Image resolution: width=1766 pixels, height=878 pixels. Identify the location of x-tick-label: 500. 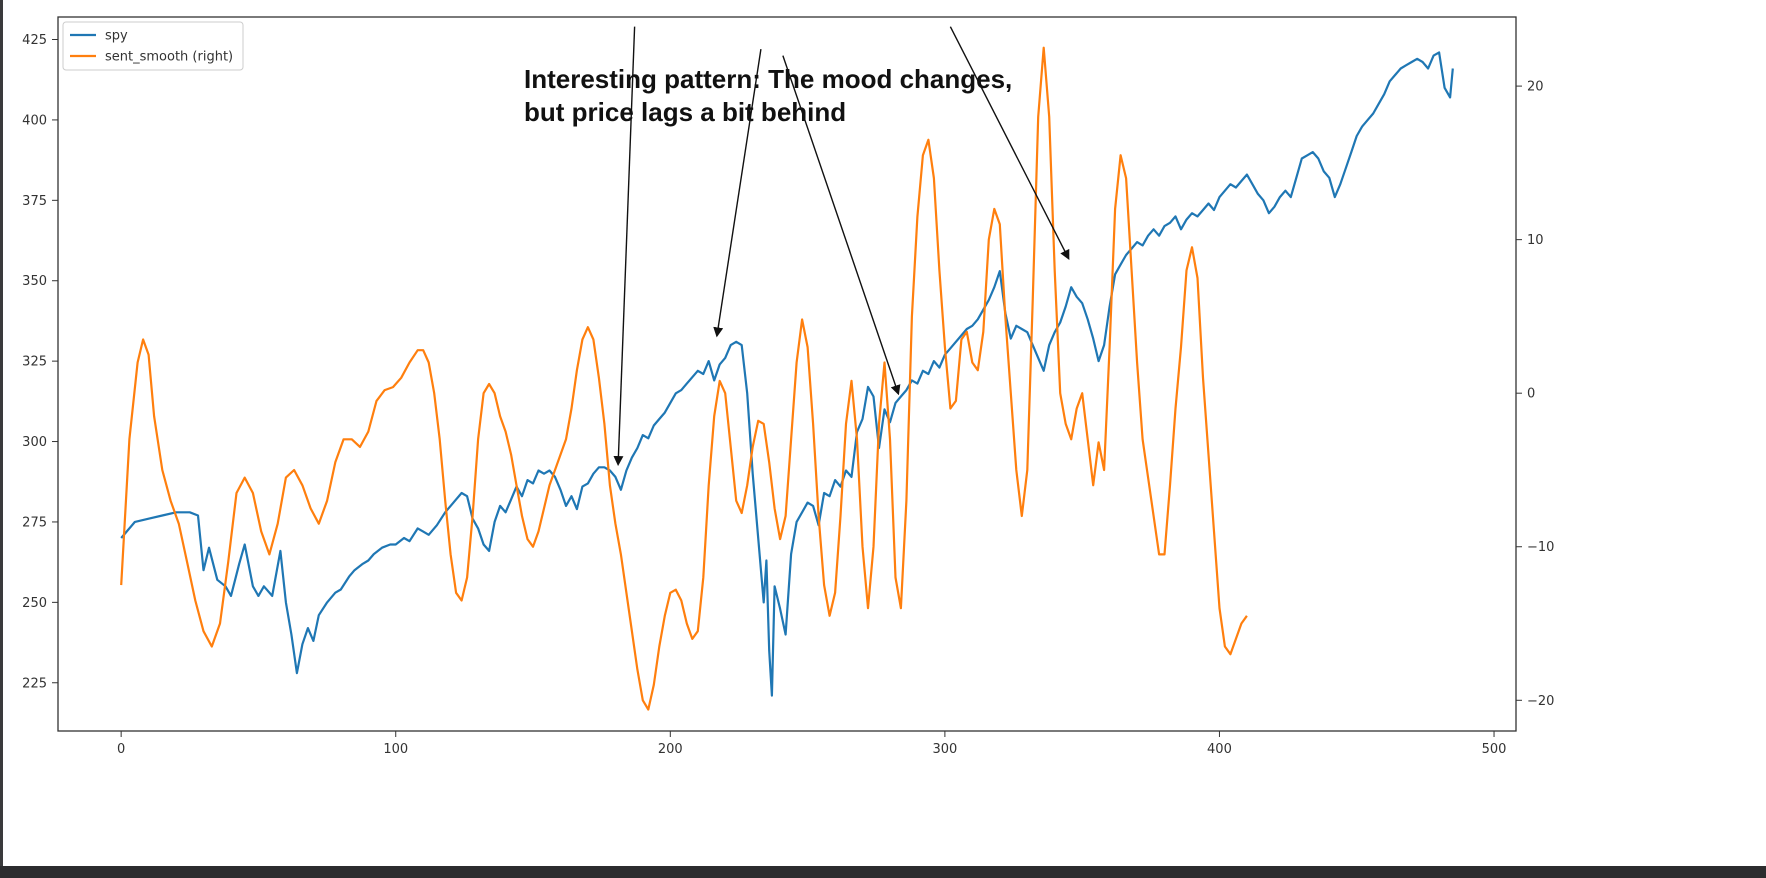
(1494, 749).